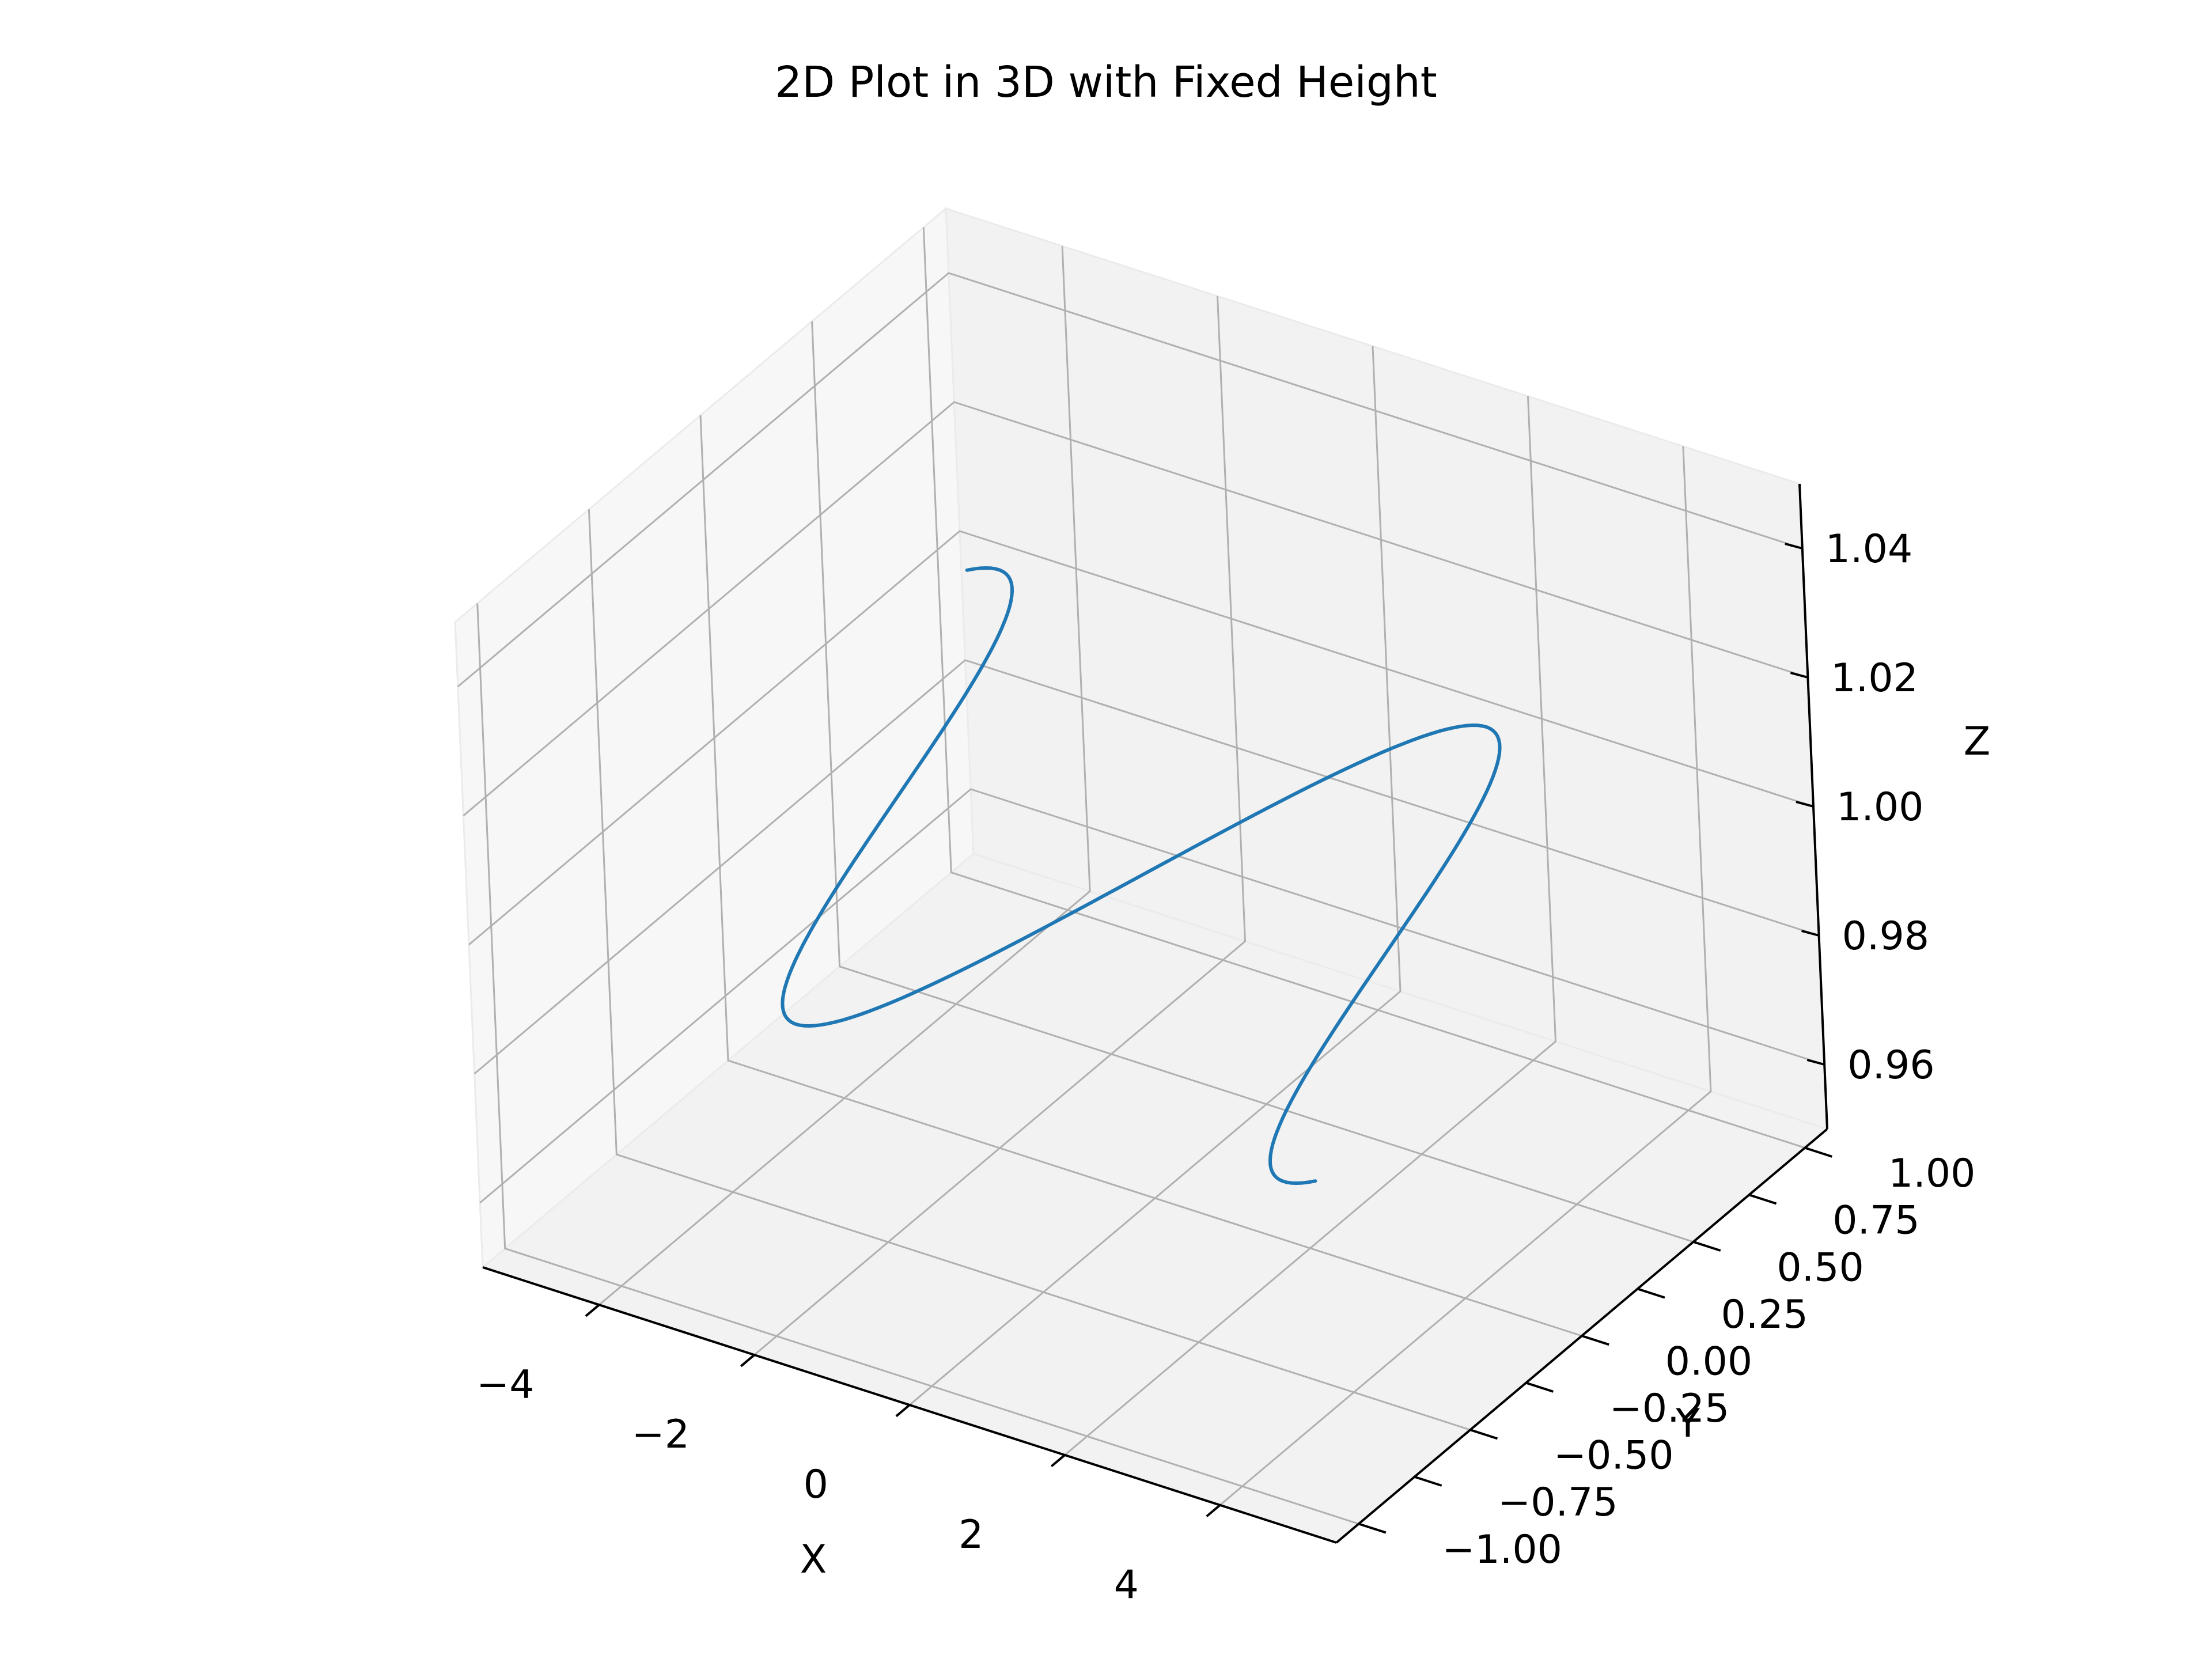 The height and width of the screenshot is (1659, 2212). What do you see at coordinates (1558, 1502) in the screenshot?
I see `y-tick-label: −0.75` at bounding box center [1558, 1502].